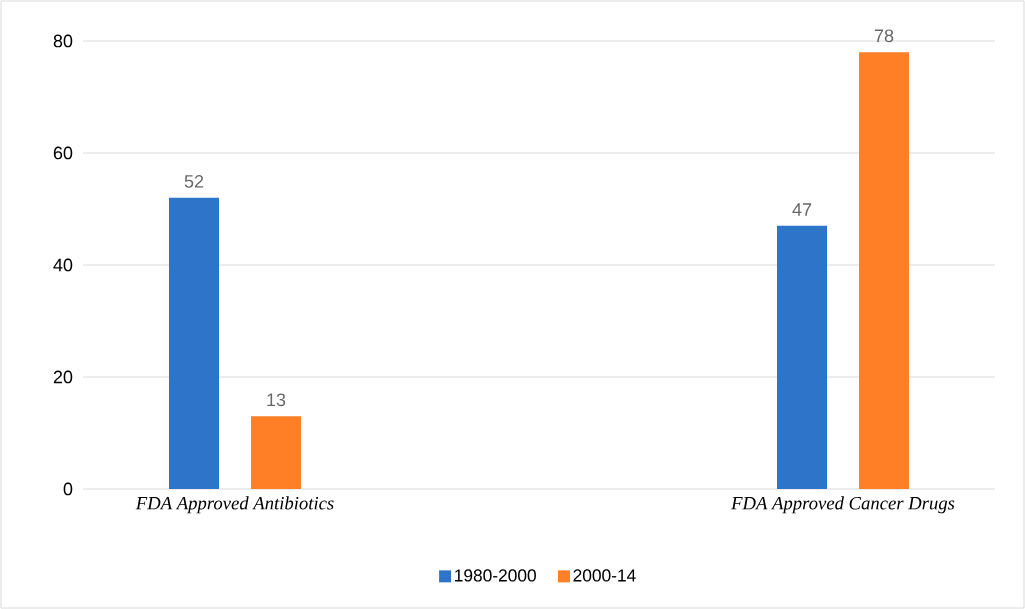 The image size is (1025, 609). Describe the element at coordinates (604, 575) in the screenshot. I see `legend-label: 2000-14` at that location.